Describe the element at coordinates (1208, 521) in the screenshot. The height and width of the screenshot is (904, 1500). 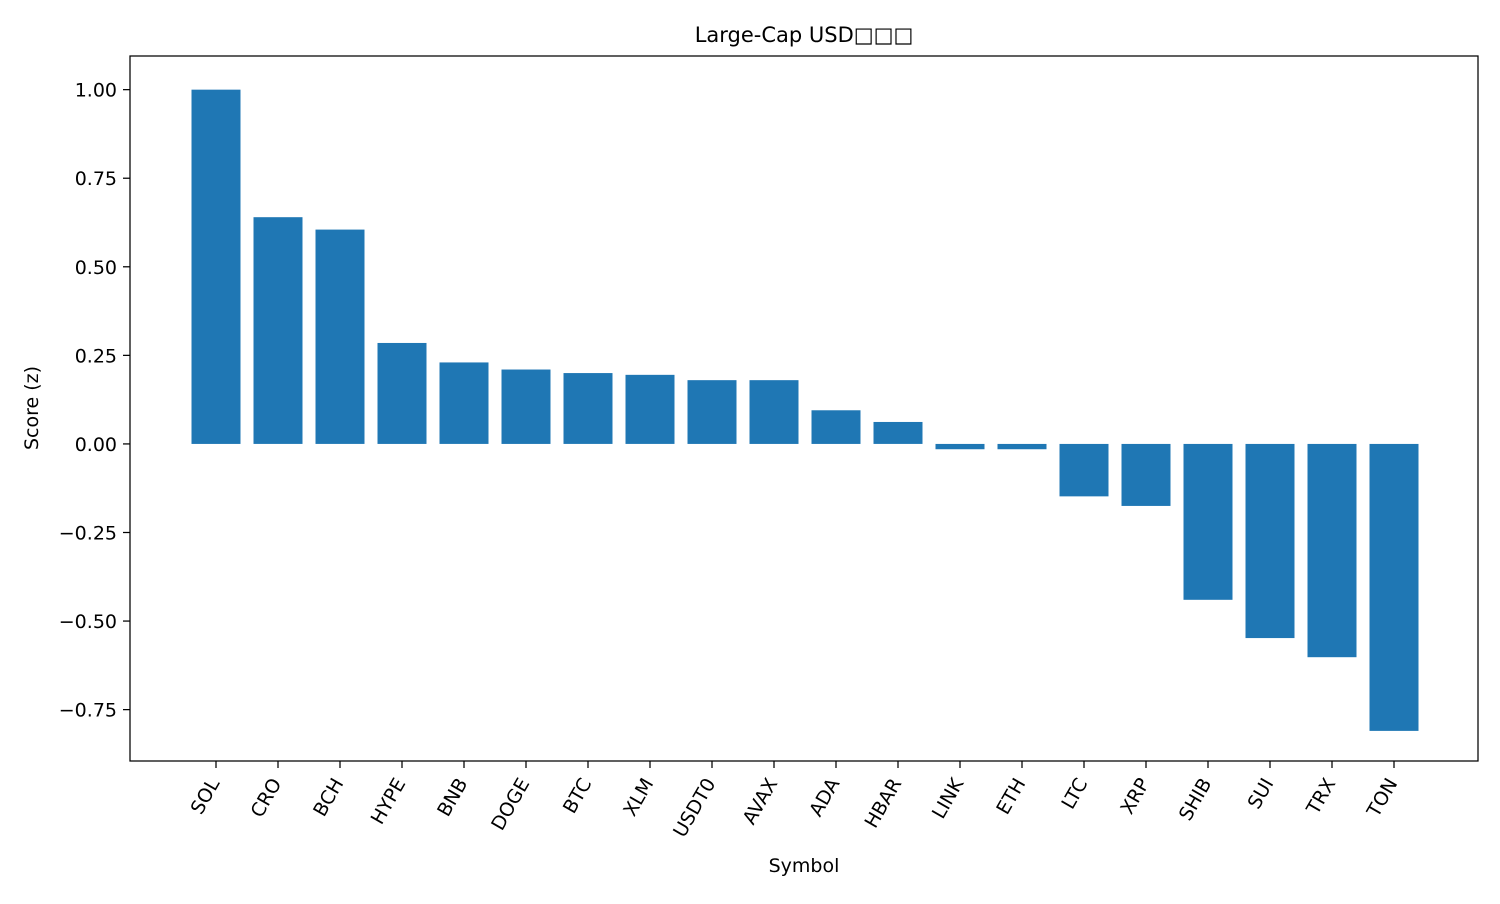
I see `bar-shib` at that location.